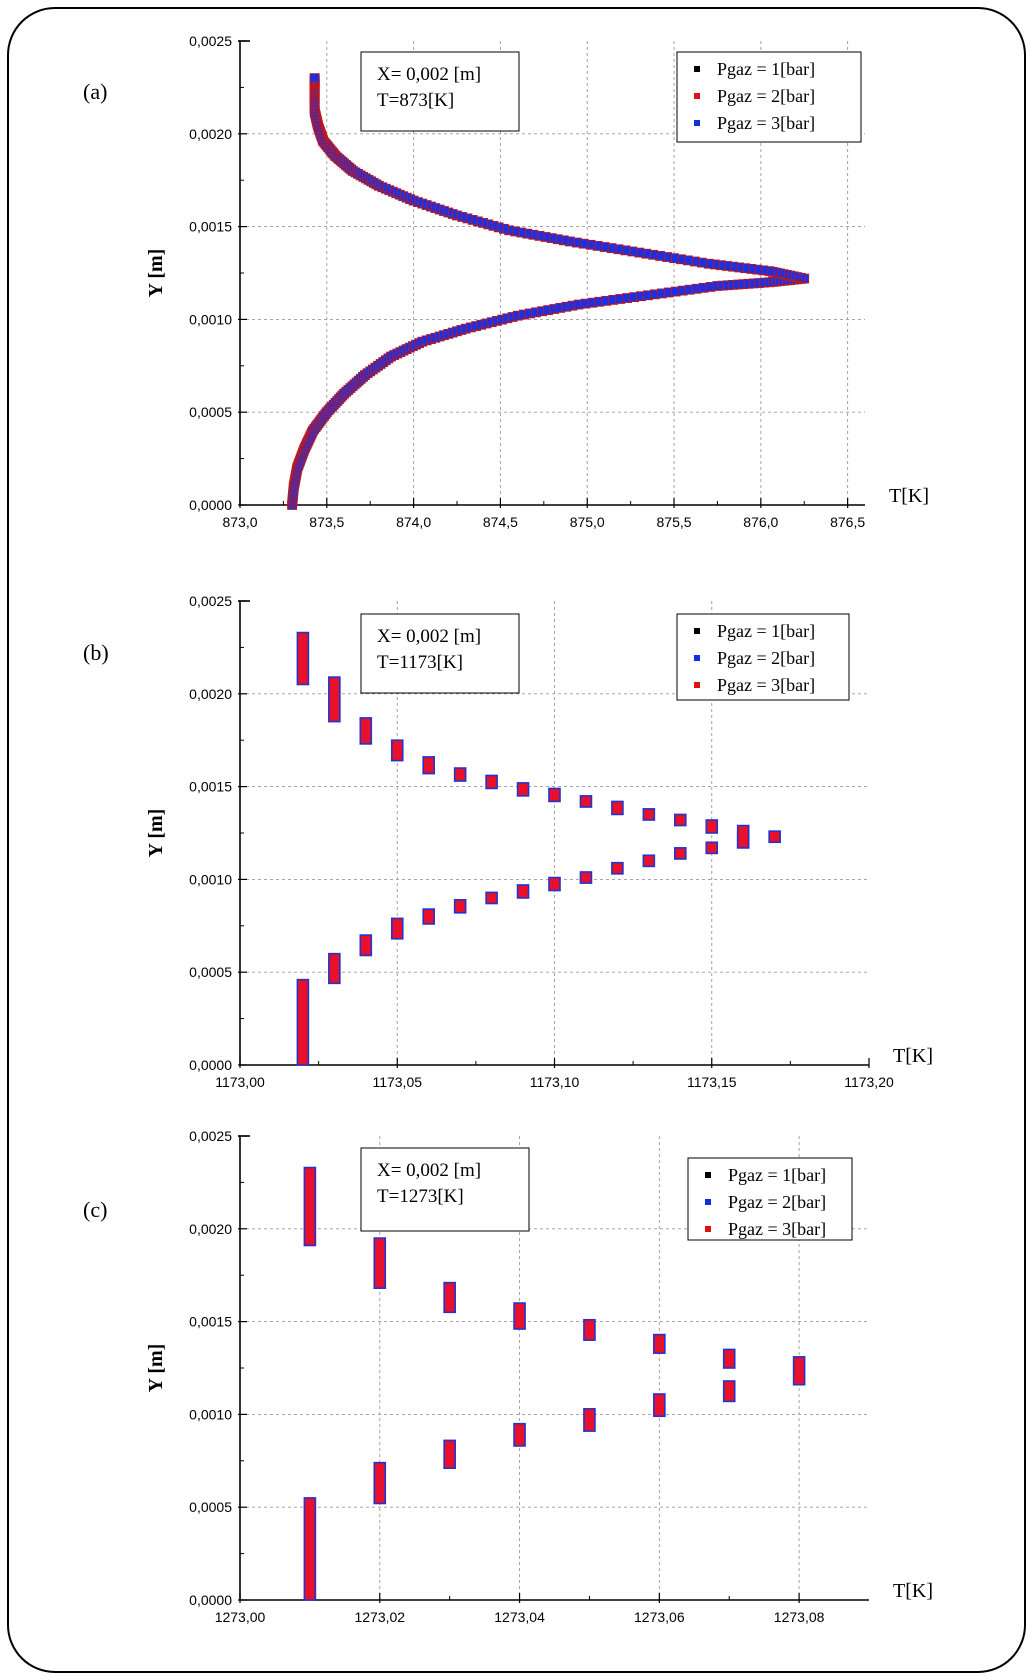 Image resolution: width=1033 pixels, height=1680 pixels. Describe the element at coordinates (674, 522) in the screenshot. I see `x-tick-label: 875,5` at that location.